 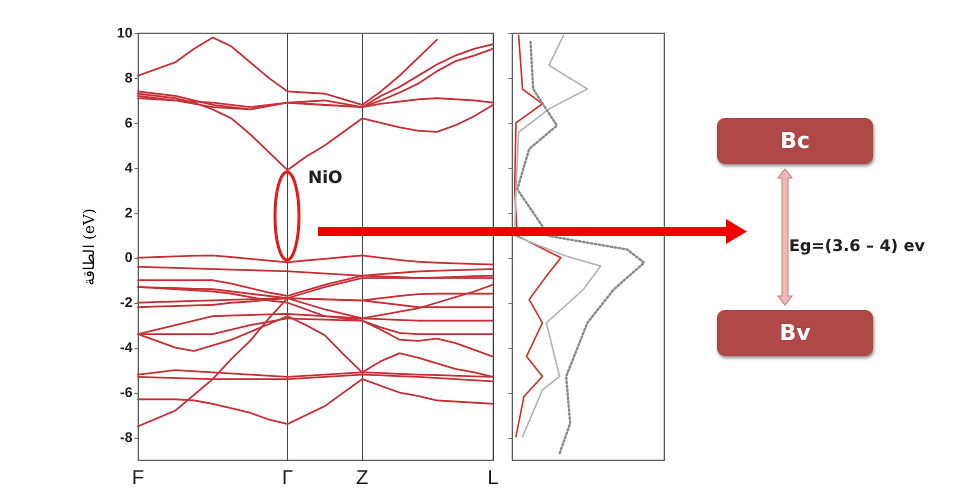 I want to click on y-tick-label: 2, so click(x=128, y=212).